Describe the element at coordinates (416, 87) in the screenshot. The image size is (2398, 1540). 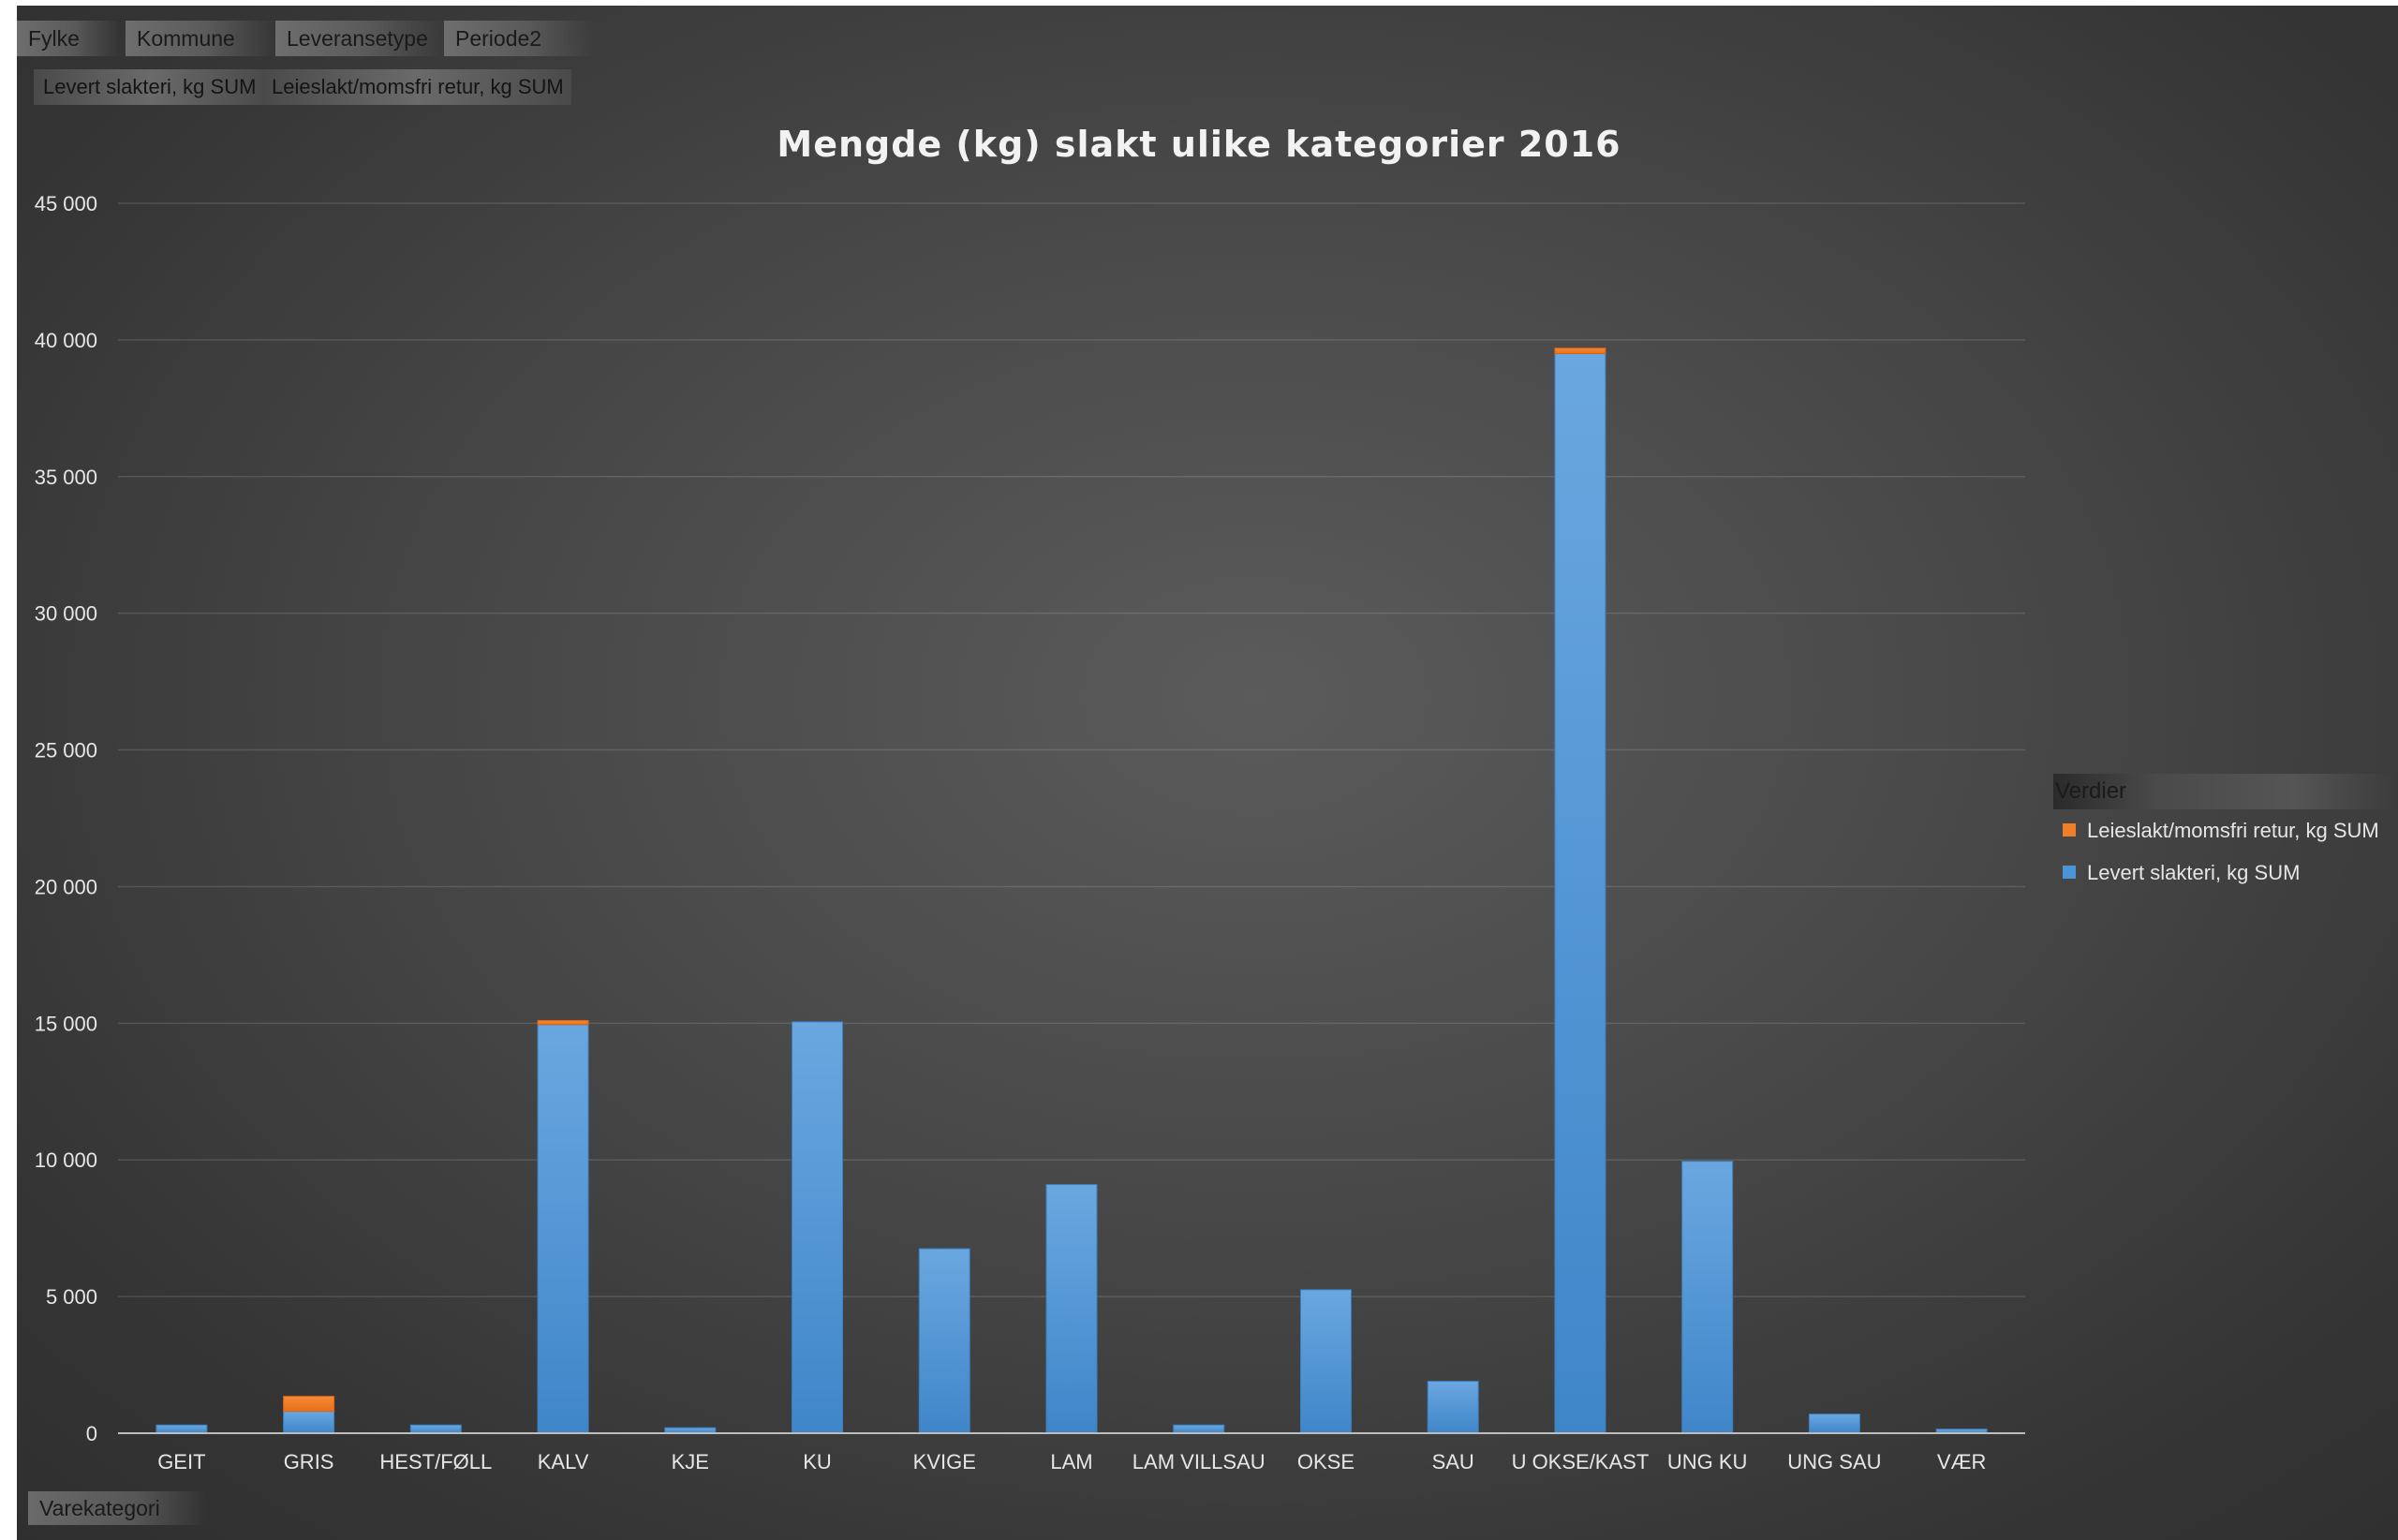
I see `values-field-leieslakt: Leieslakt/momsfri retur, kg SUM` at that location.